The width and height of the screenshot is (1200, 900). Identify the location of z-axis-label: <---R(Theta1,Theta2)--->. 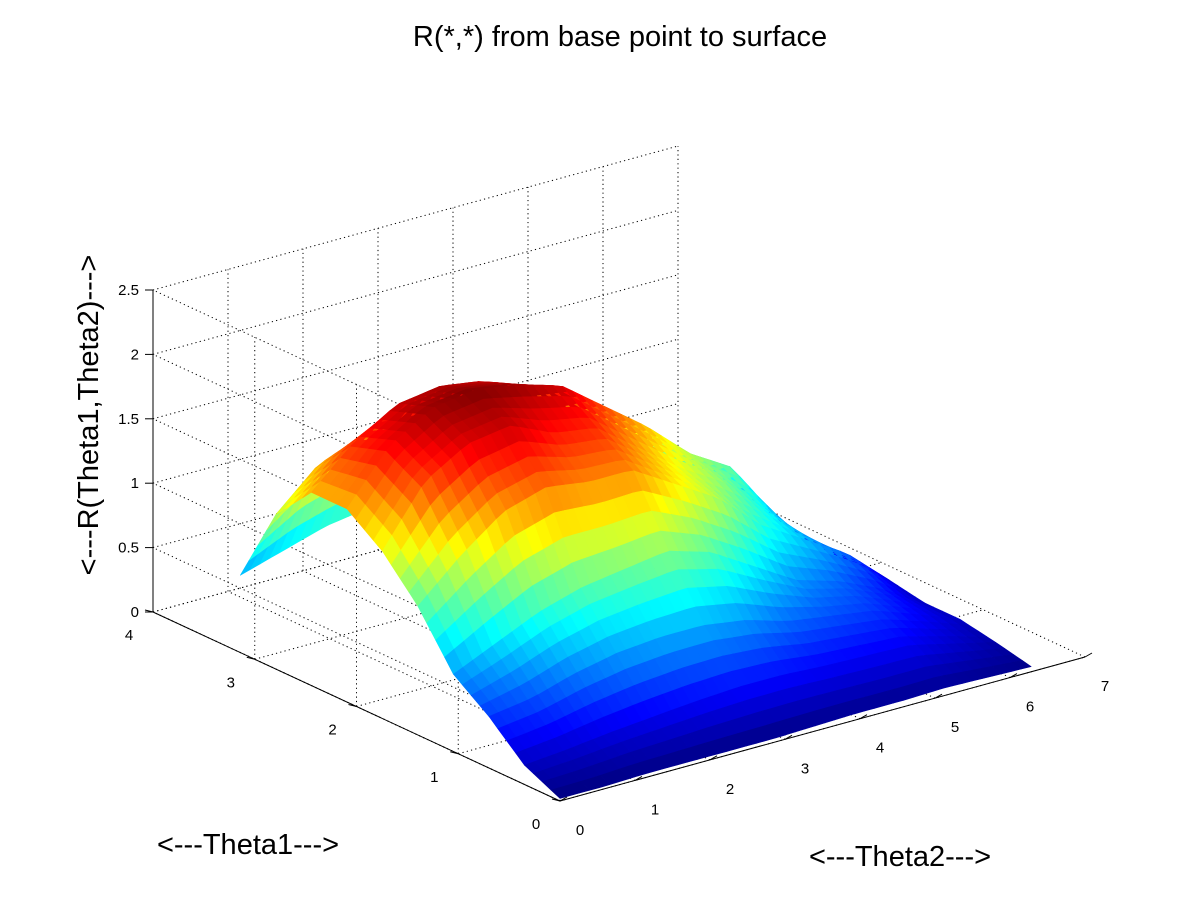
(89, 415).